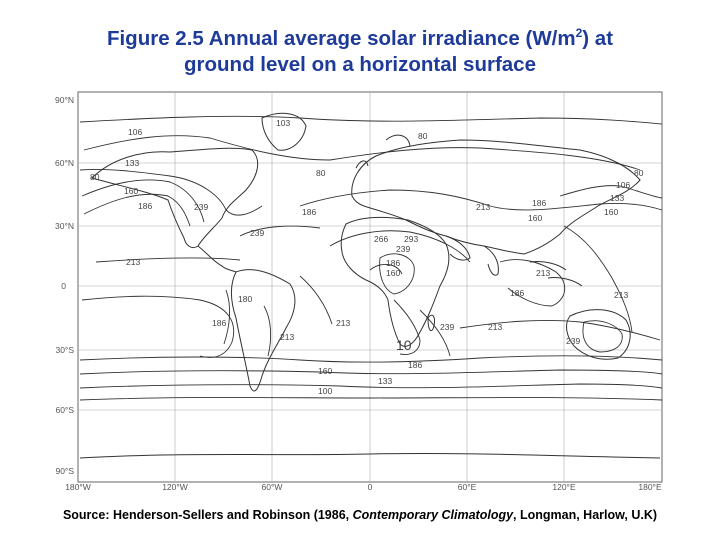 Image resolution: width=720 pixels, height=540 pixels. I want to click on lat-label-60s: 60°S, so click(64, 410).